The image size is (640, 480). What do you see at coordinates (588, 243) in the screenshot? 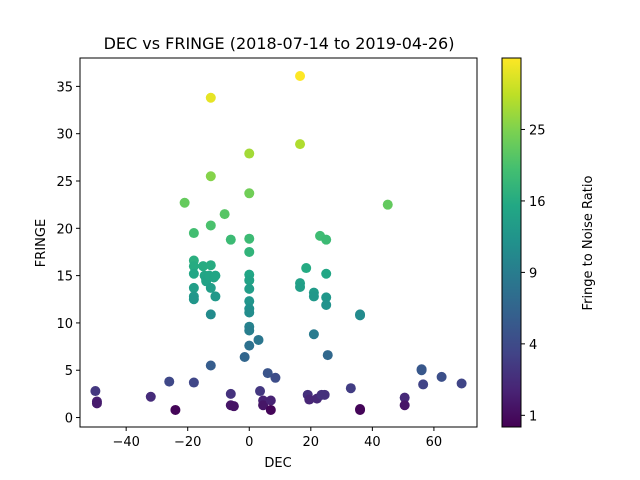
I see `colorbar-label: Fringe to Noise Ratio` at bounding box center [588, 243].